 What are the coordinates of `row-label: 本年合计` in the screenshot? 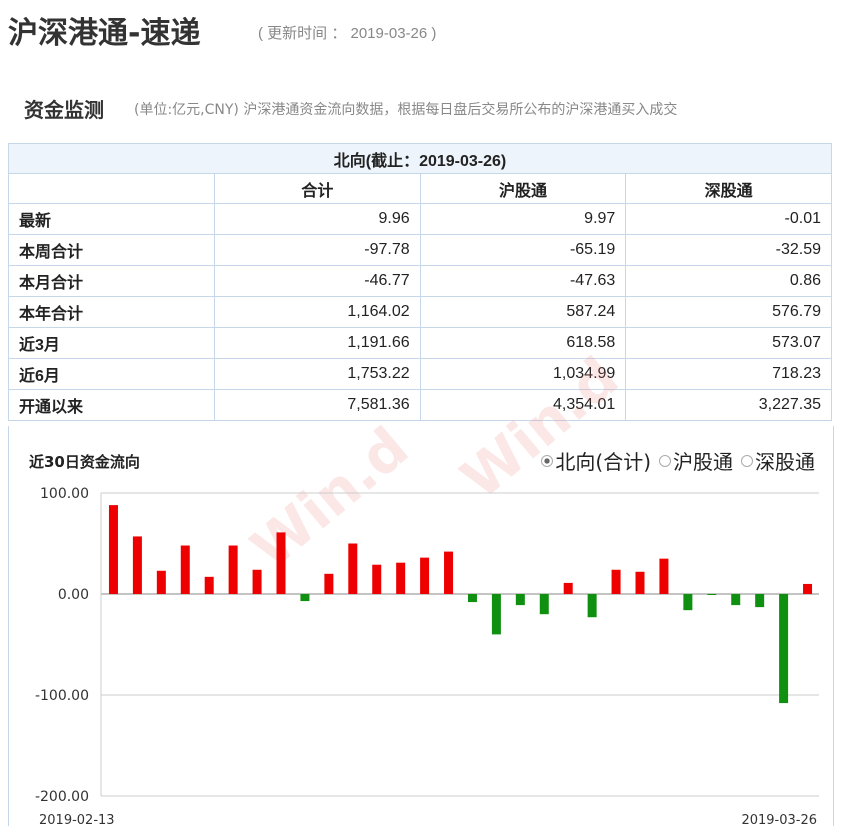 It's located at (111, 312).